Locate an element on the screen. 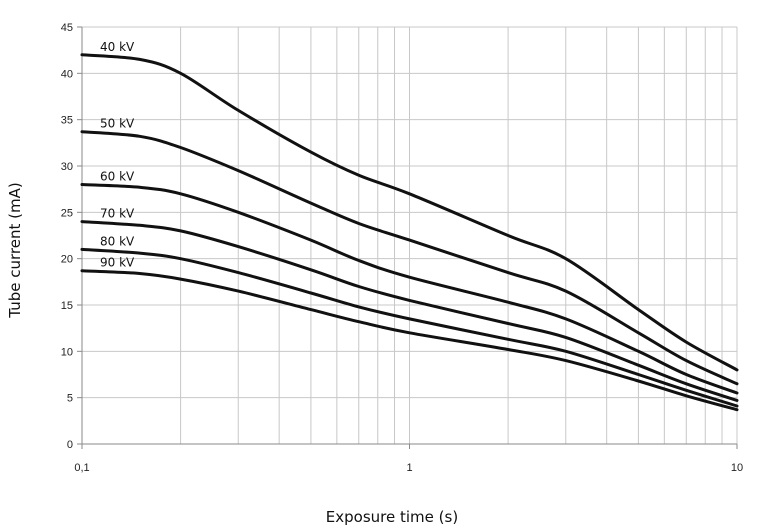 This screenshot has width=757, height=528. y-tick-label: 20 is located at coordinates (67, 260).